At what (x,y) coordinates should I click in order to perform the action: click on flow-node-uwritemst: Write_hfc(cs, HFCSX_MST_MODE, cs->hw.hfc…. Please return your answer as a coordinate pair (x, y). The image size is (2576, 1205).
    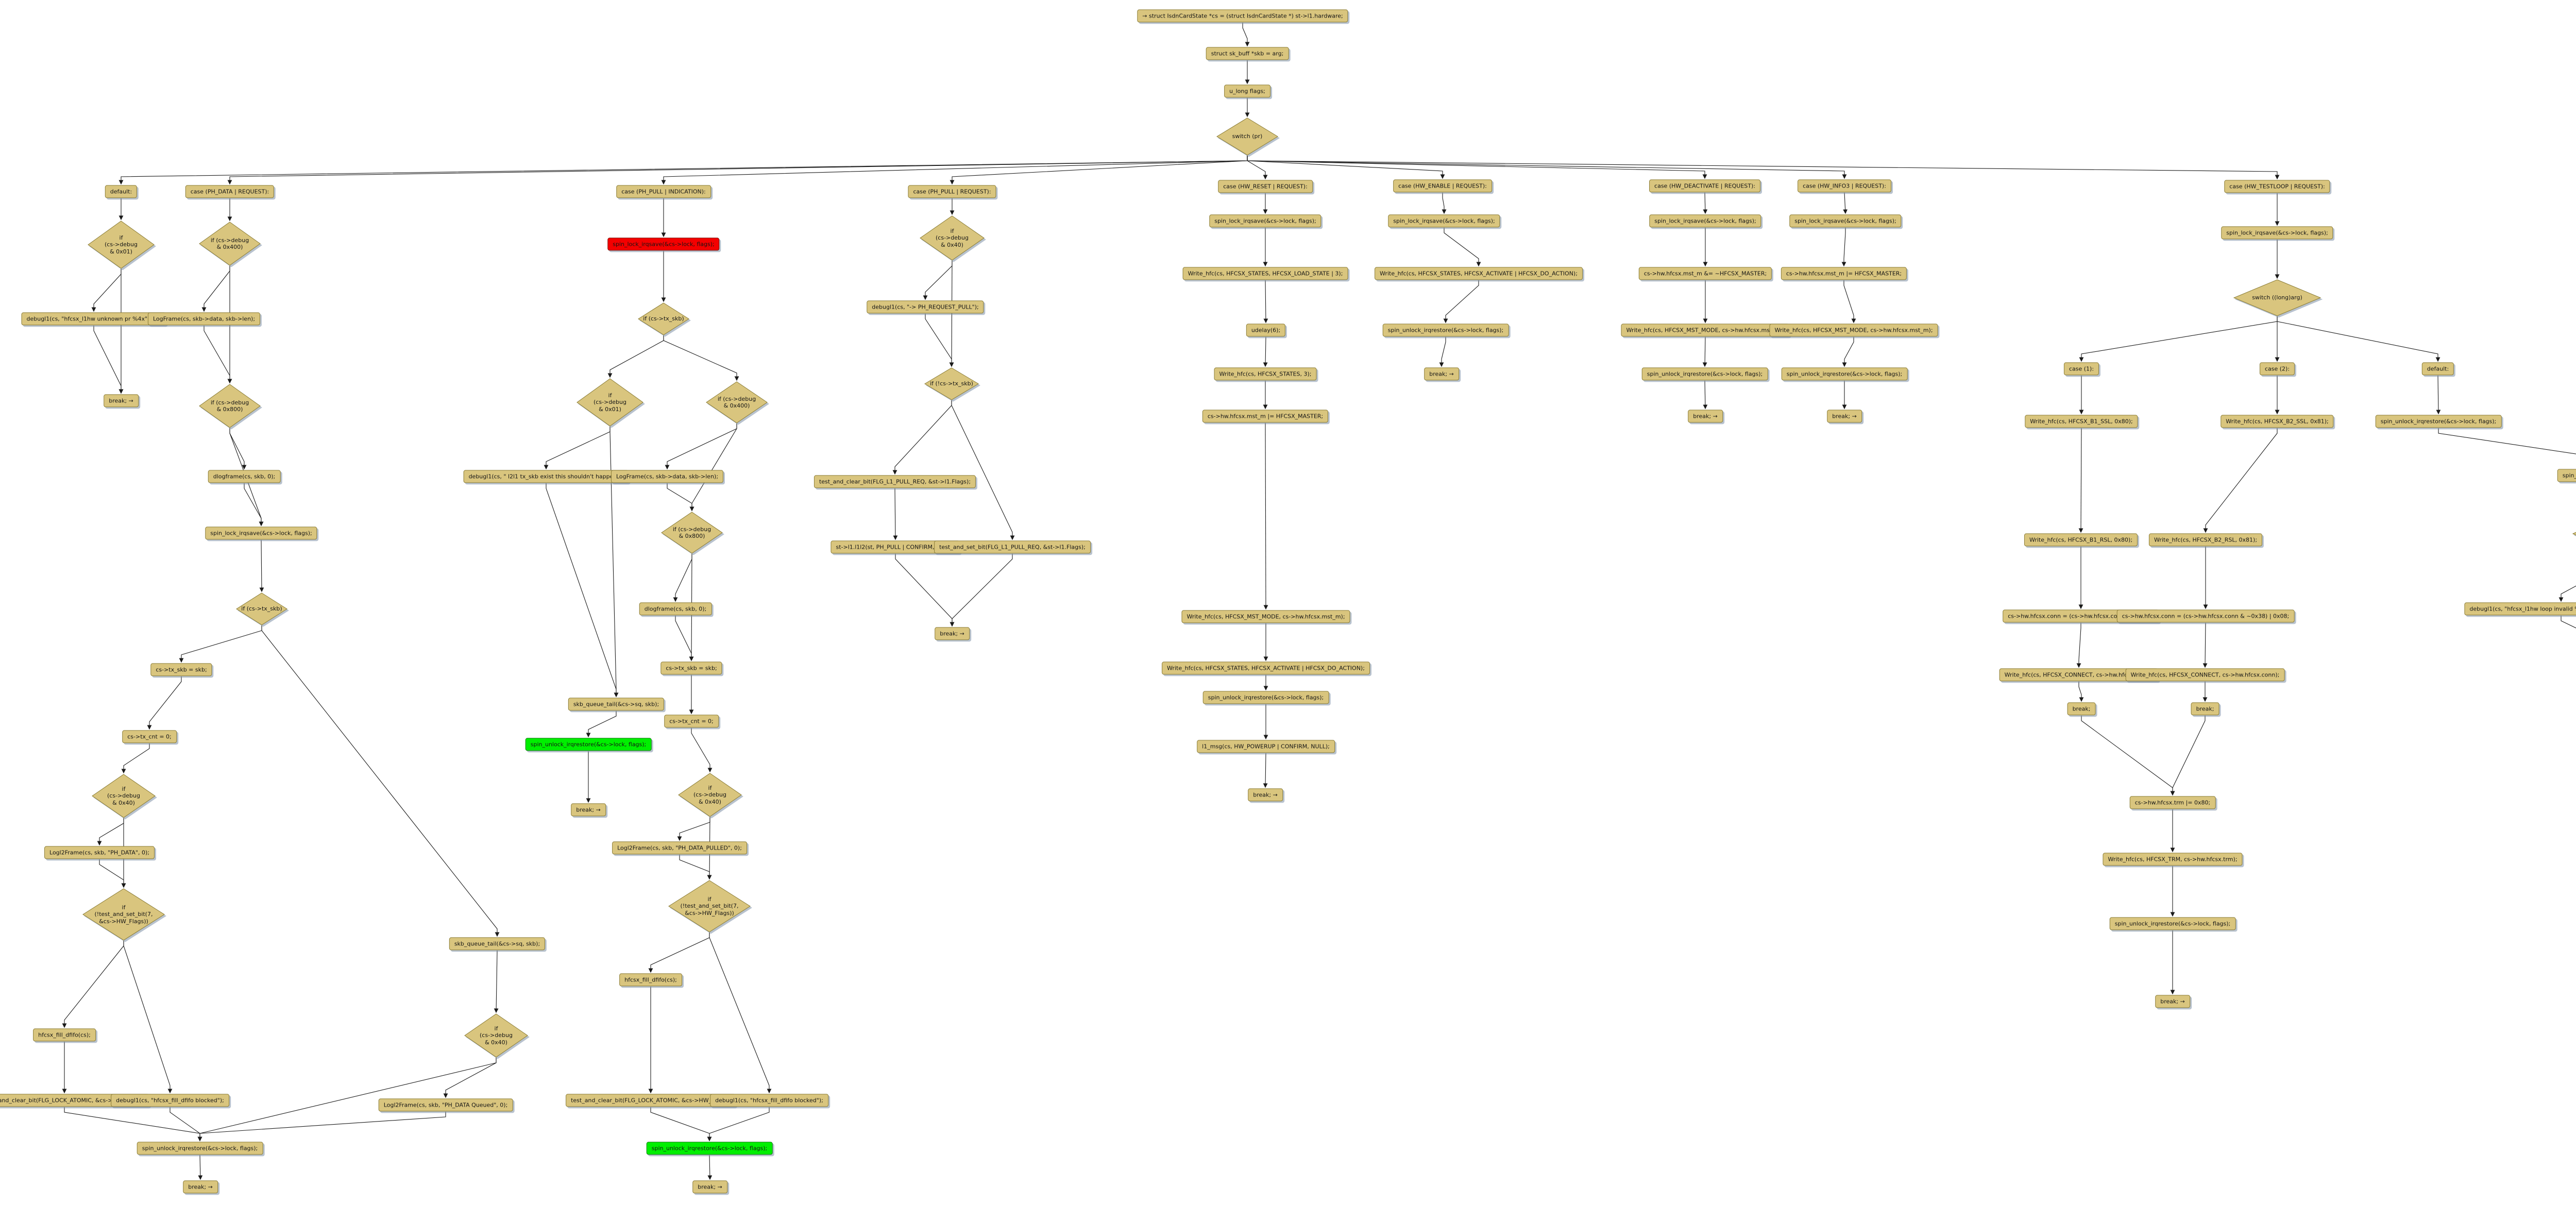
    Looking at the image, I should click on (1705, 330).